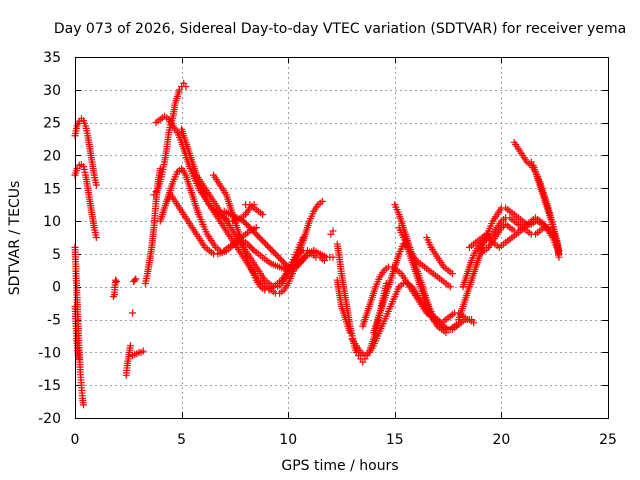  I want to click on x-tick-label: 25, so click(608, 440).